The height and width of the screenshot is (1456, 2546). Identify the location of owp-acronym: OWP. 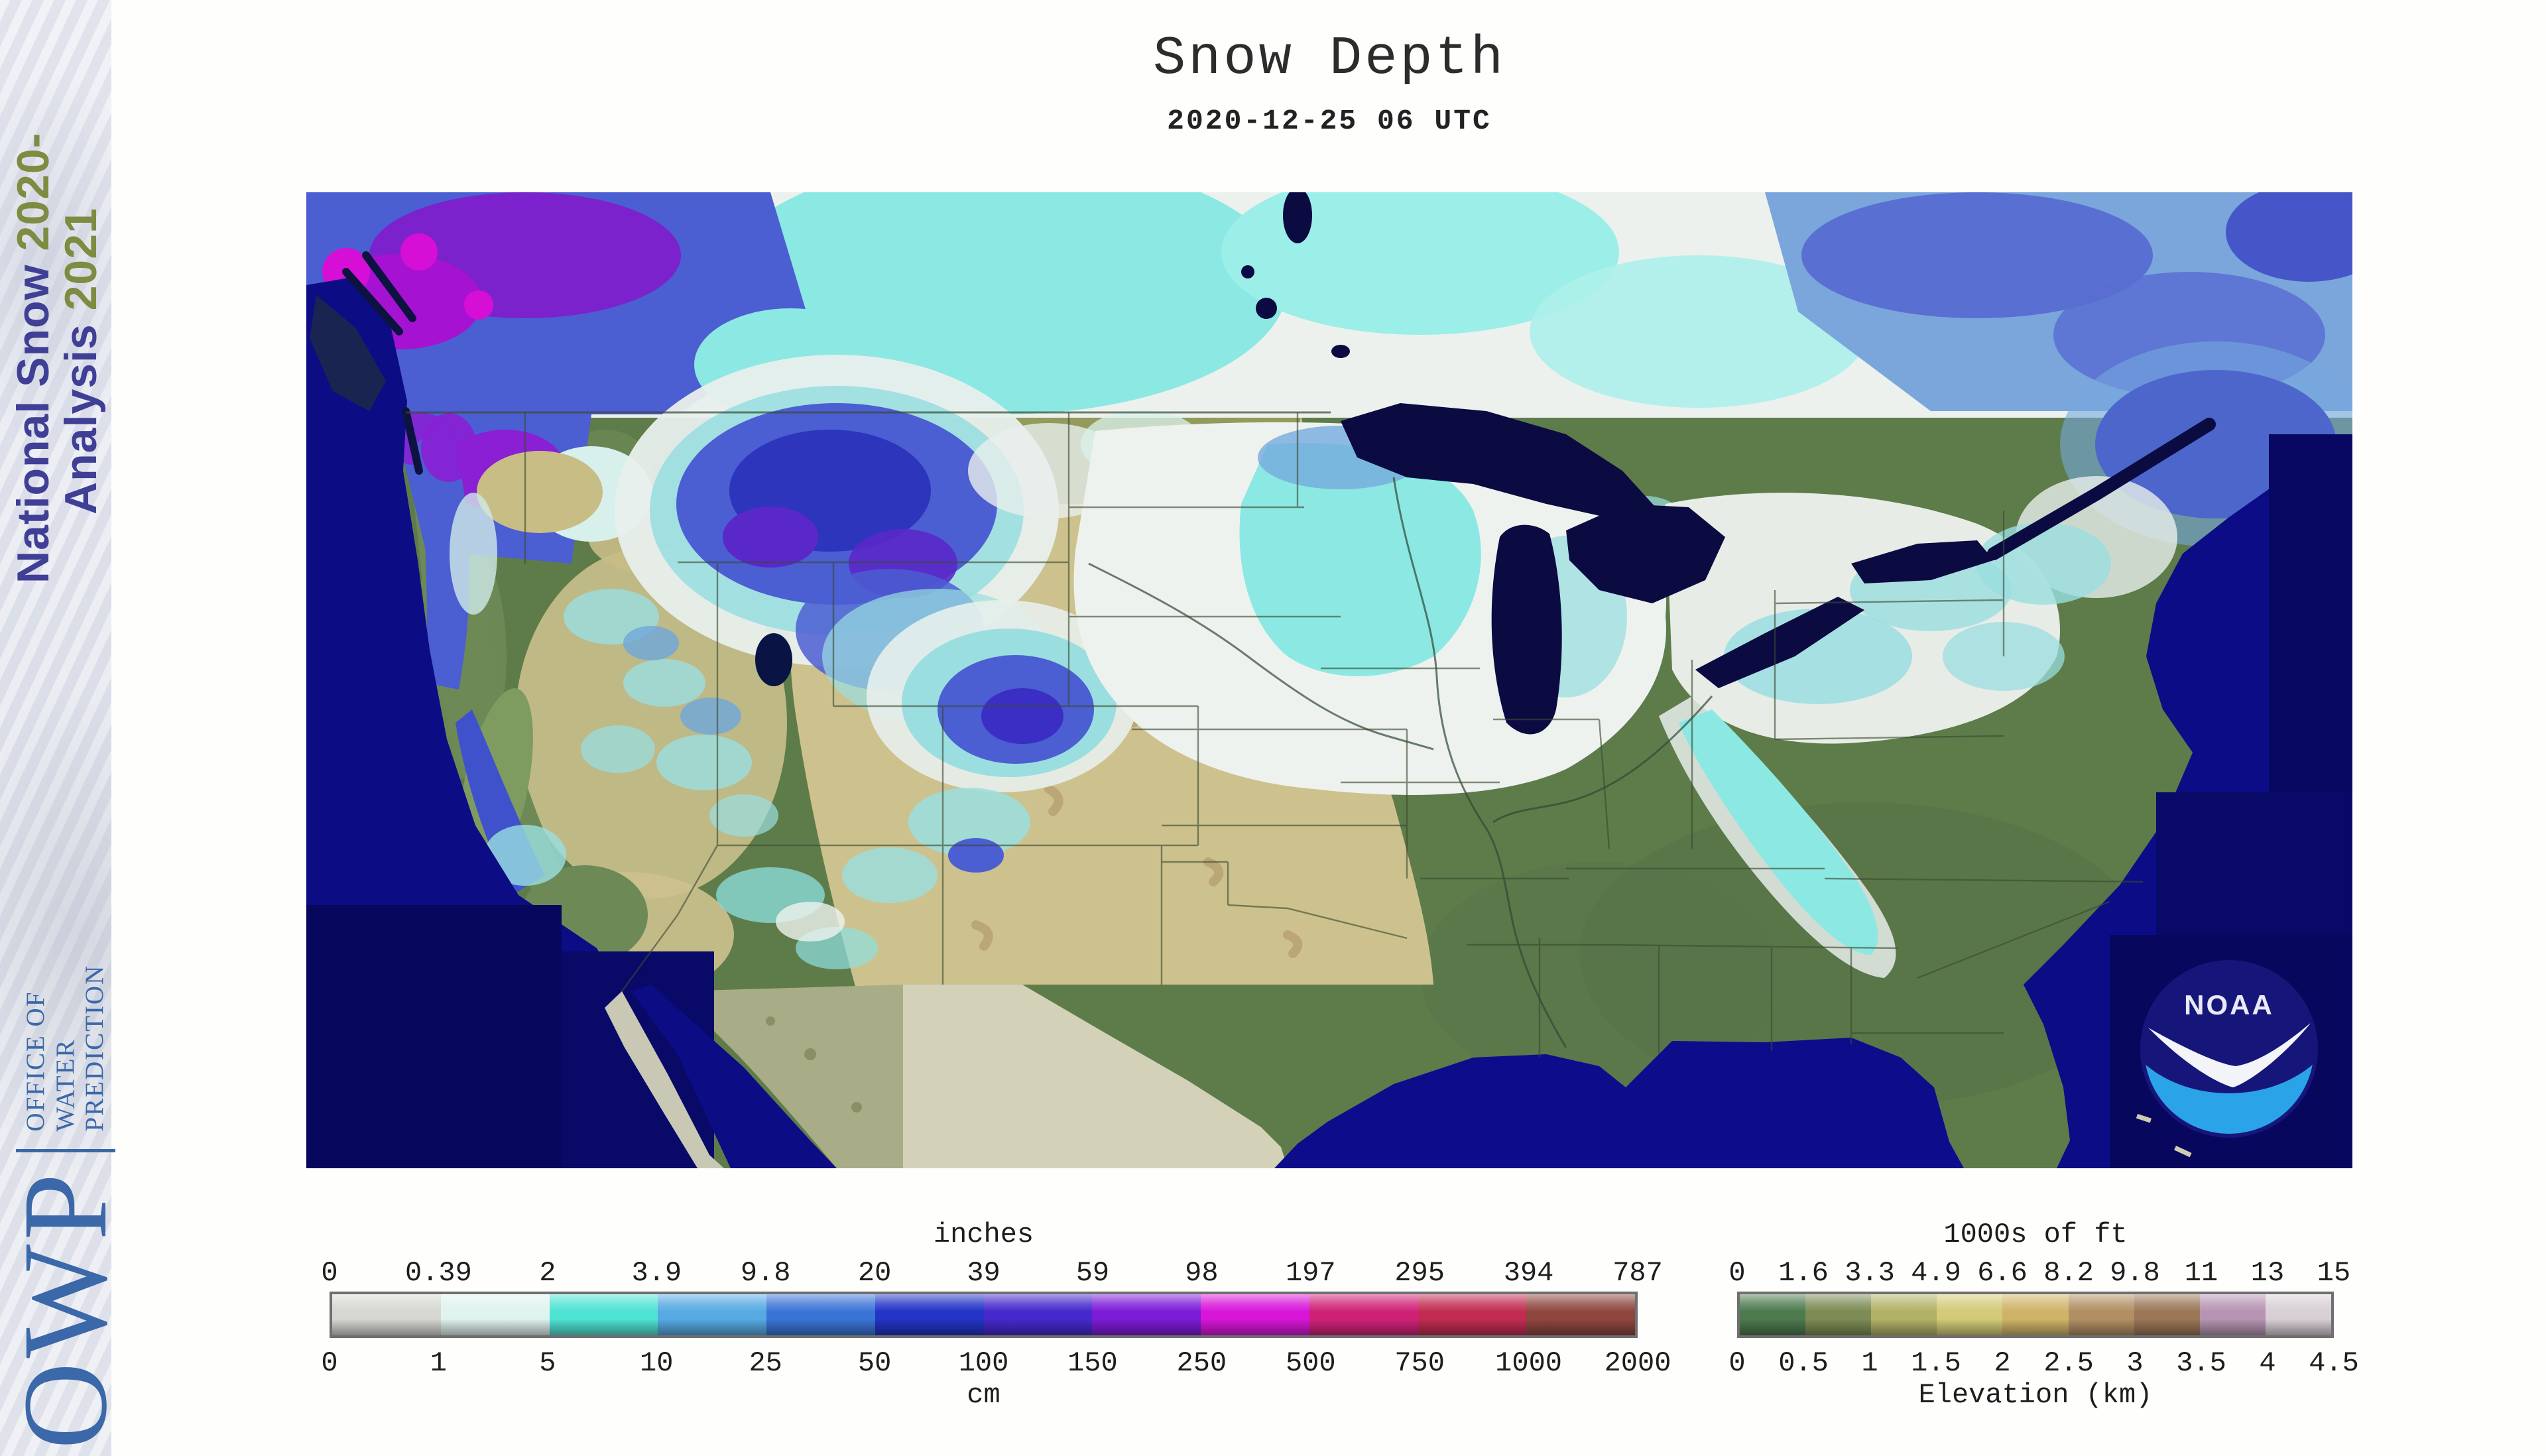
(66, 1309).